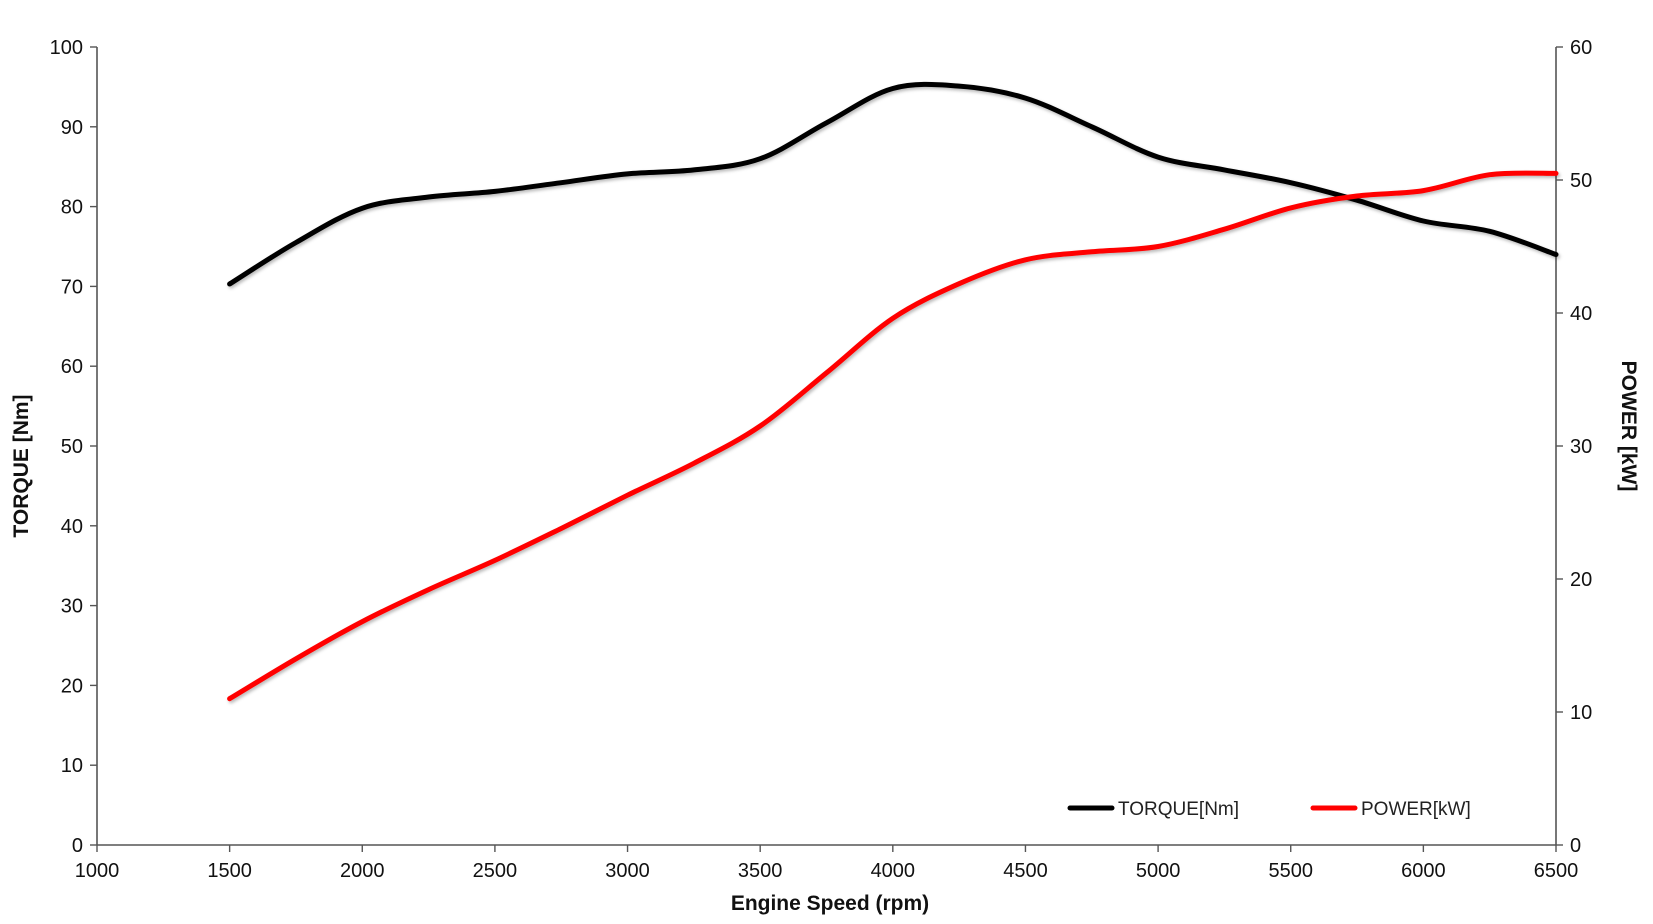 This screenshot has height=924, width=1653. What do you see at coordinates (229, 871) in the screenshot?
I see `x-tick-label: 1500` at bounding box center [229, 871].